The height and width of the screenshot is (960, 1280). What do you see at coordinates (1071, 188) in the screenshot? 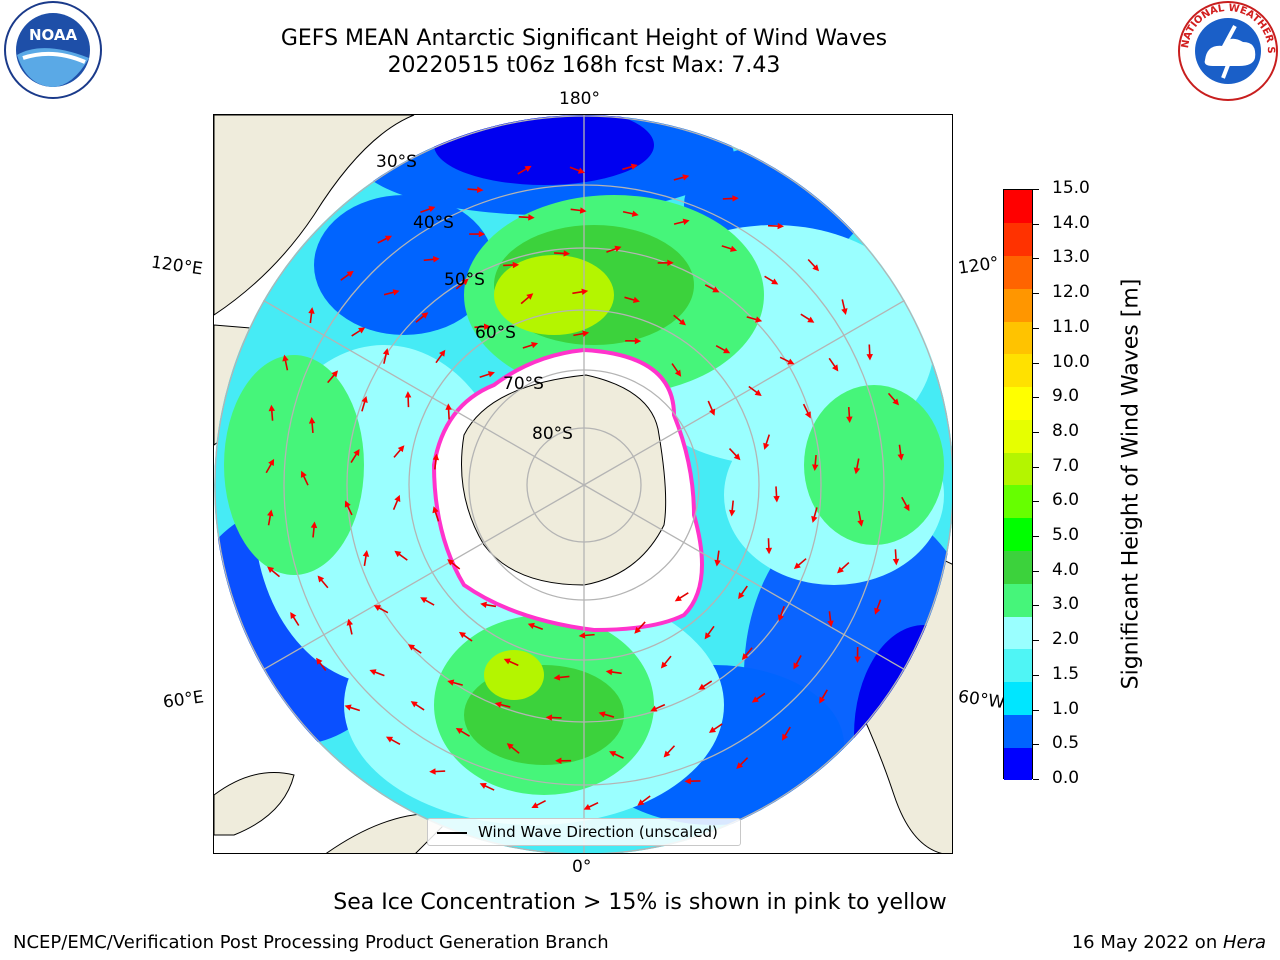
I see `colorbar-tick-label: 15.0` at bounding box center [1071, 188].